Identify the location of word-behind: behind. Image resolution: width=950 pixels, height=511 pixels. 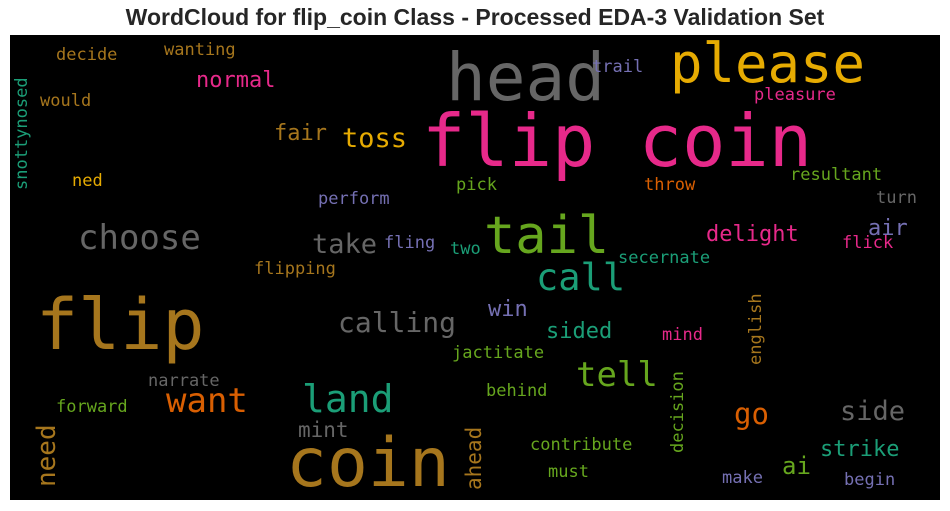
(517, 391).